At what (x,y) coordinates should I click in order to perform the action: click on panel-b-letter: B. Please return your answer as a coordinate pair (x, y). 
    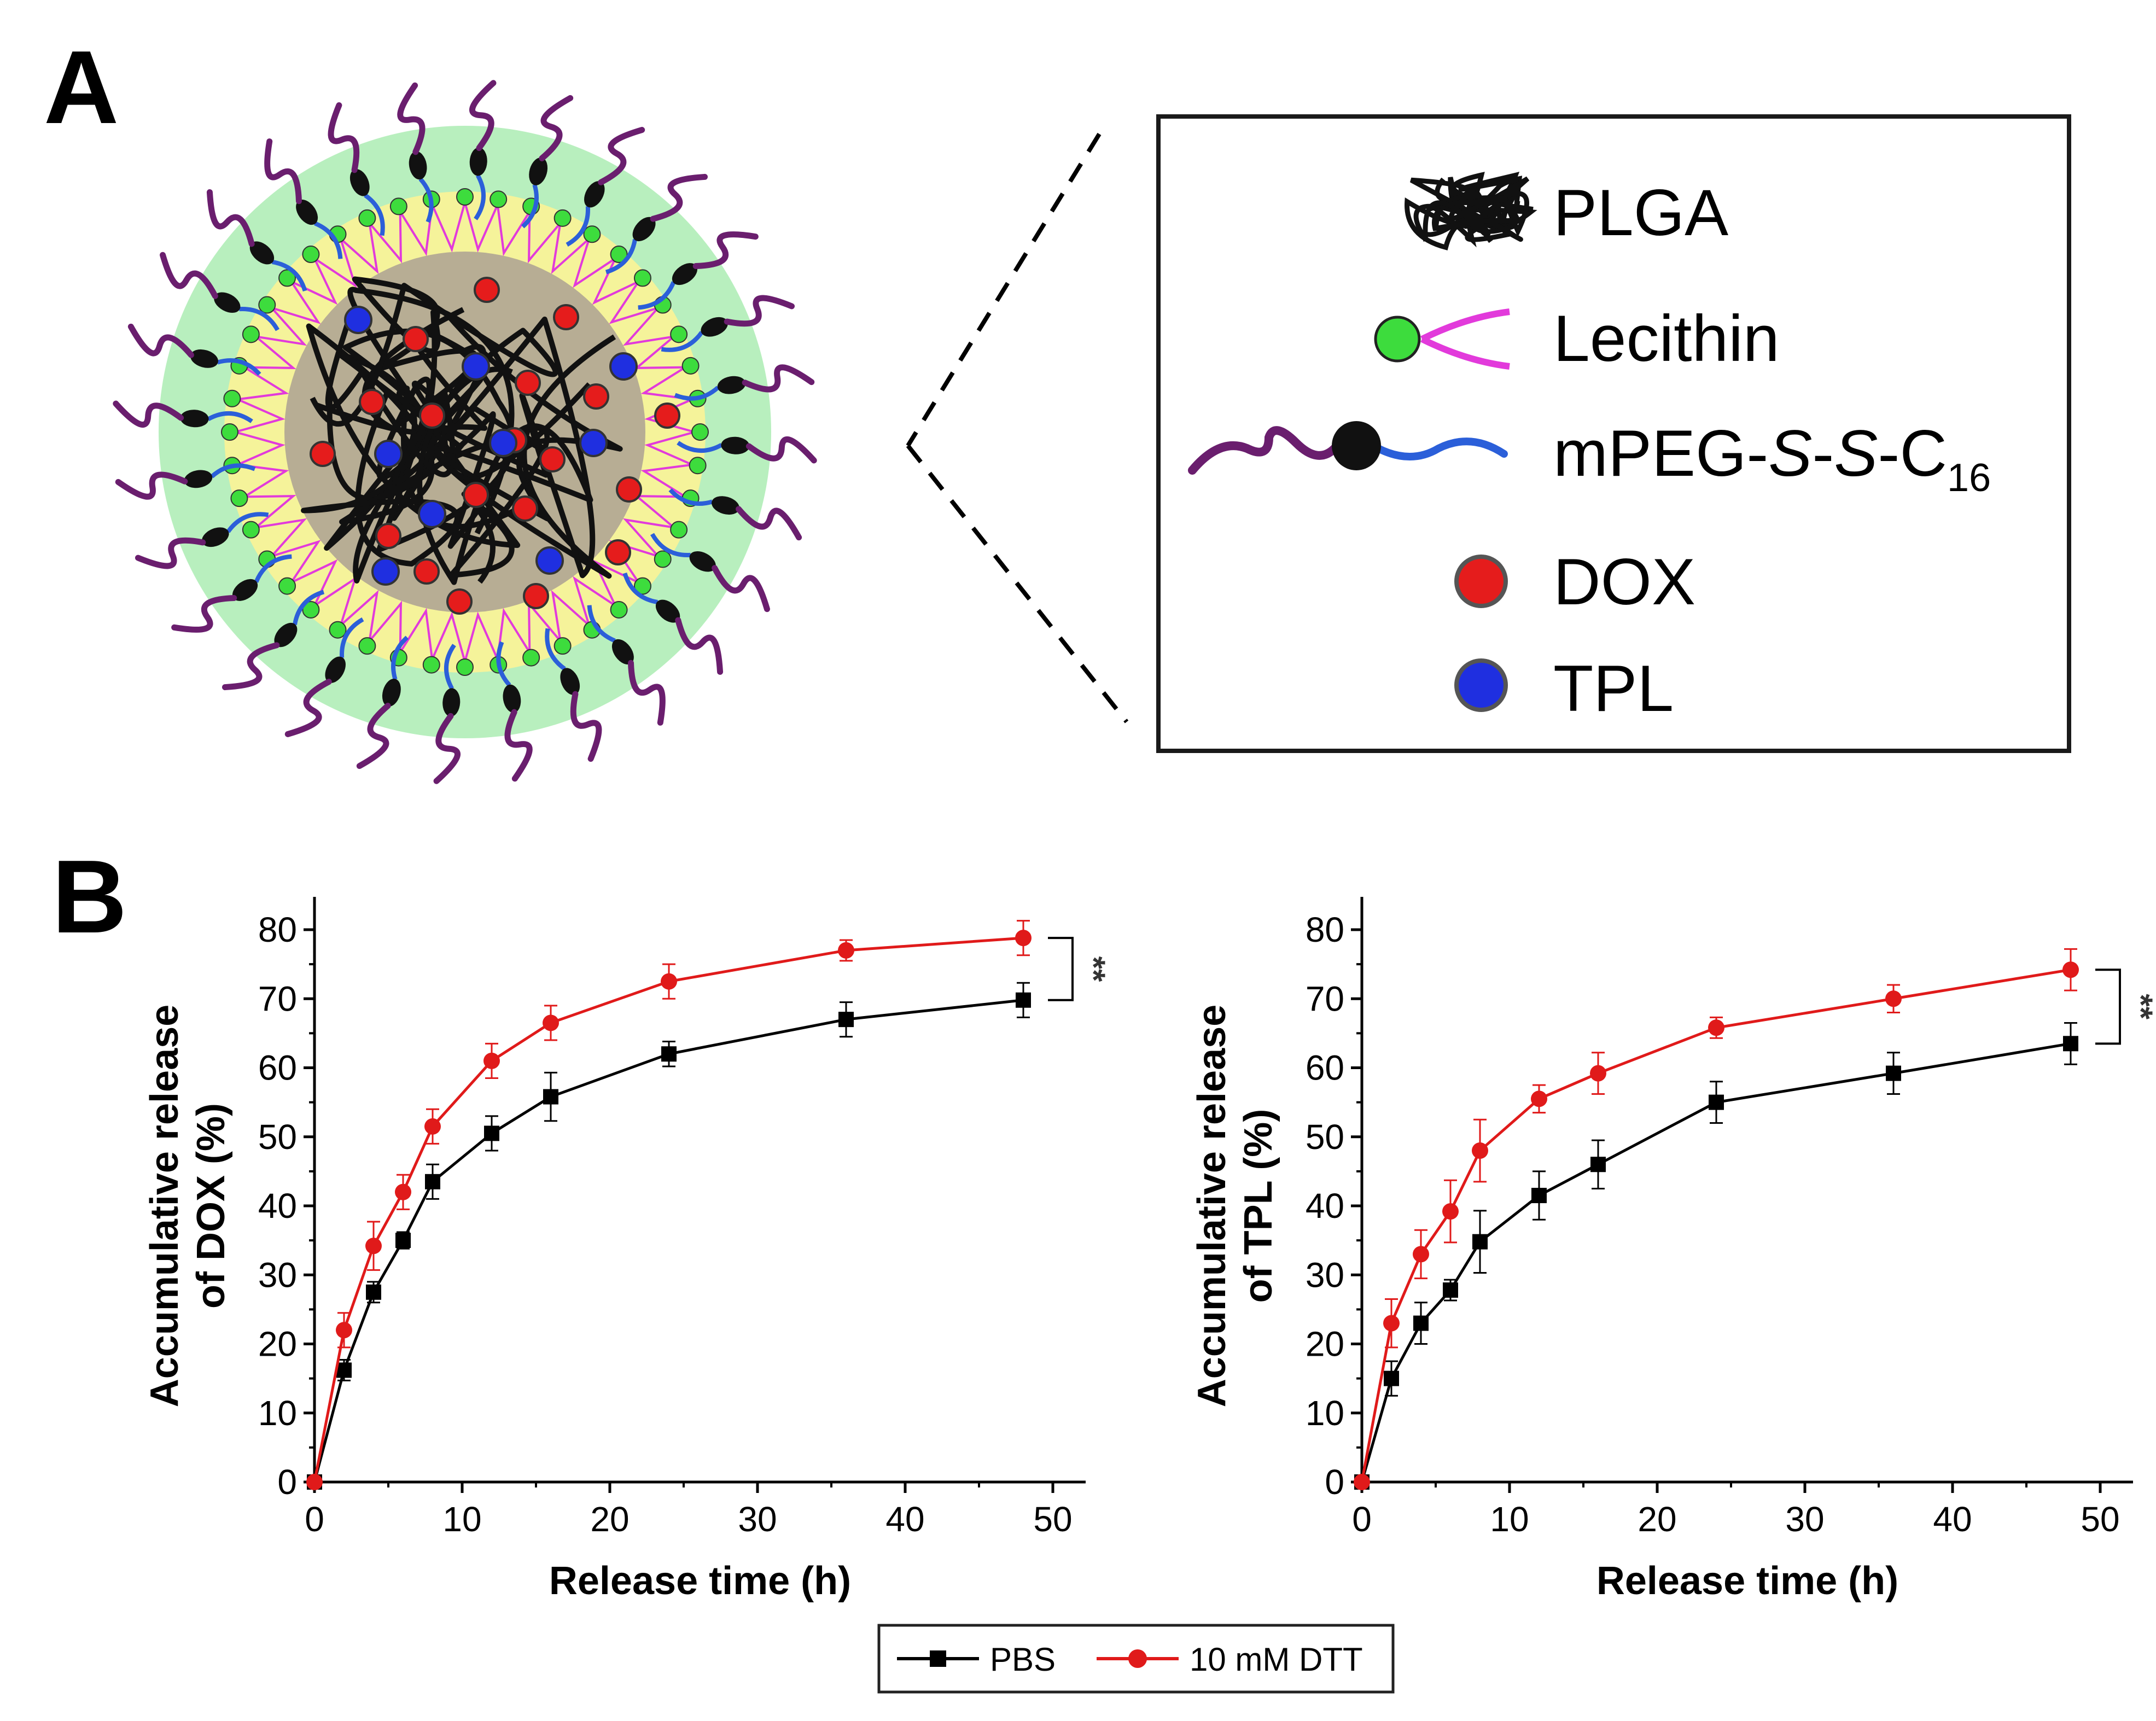
    Looking at the image, I should click on (89, 897).